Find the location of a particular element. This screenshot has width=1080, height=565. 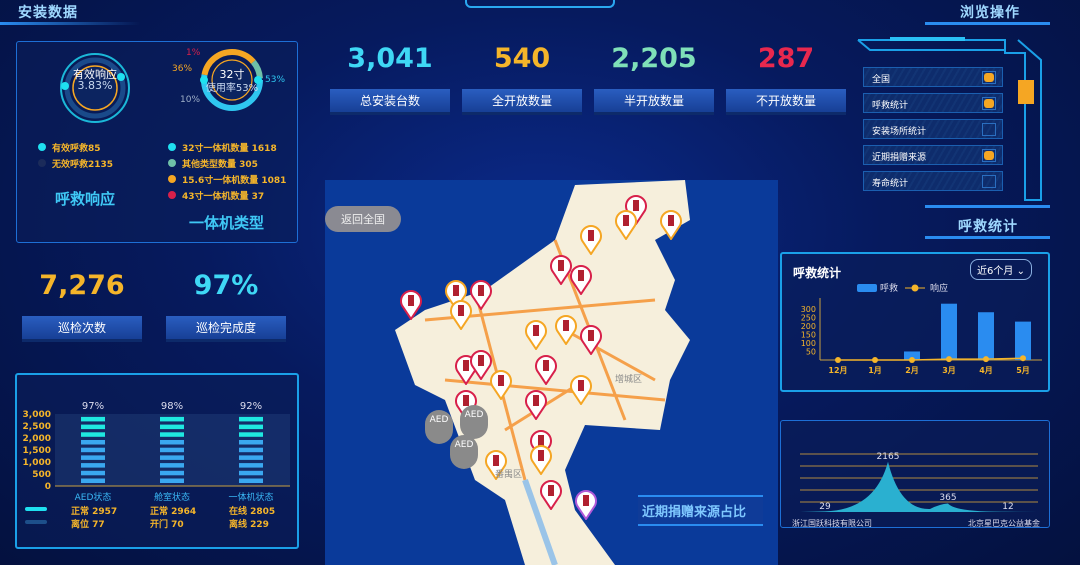

machine-ring-title: 32寸 is located at coordinates (232, 74).